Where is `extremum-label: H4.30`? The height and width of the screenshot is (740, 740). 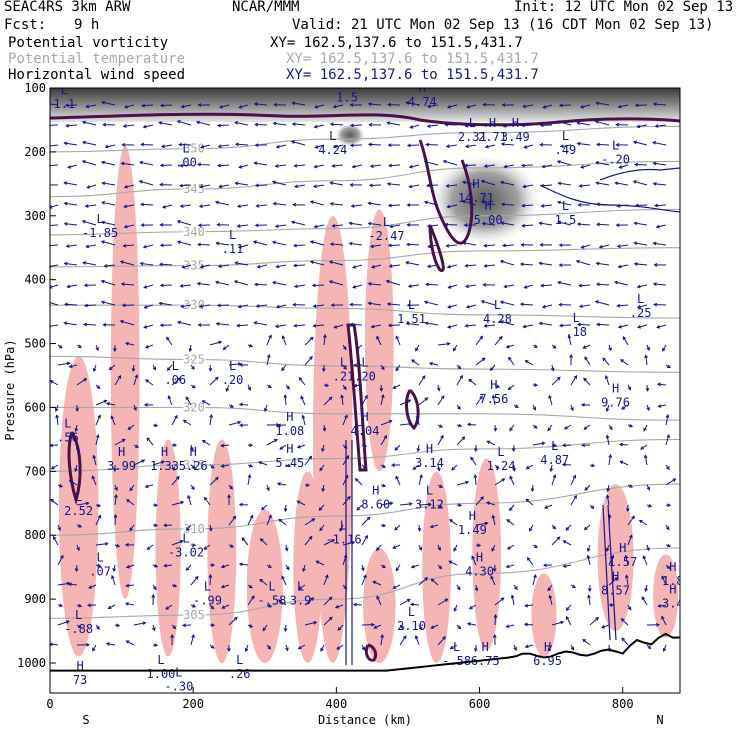
extremum-label: H4.30 is located at coordinates (479, 565).